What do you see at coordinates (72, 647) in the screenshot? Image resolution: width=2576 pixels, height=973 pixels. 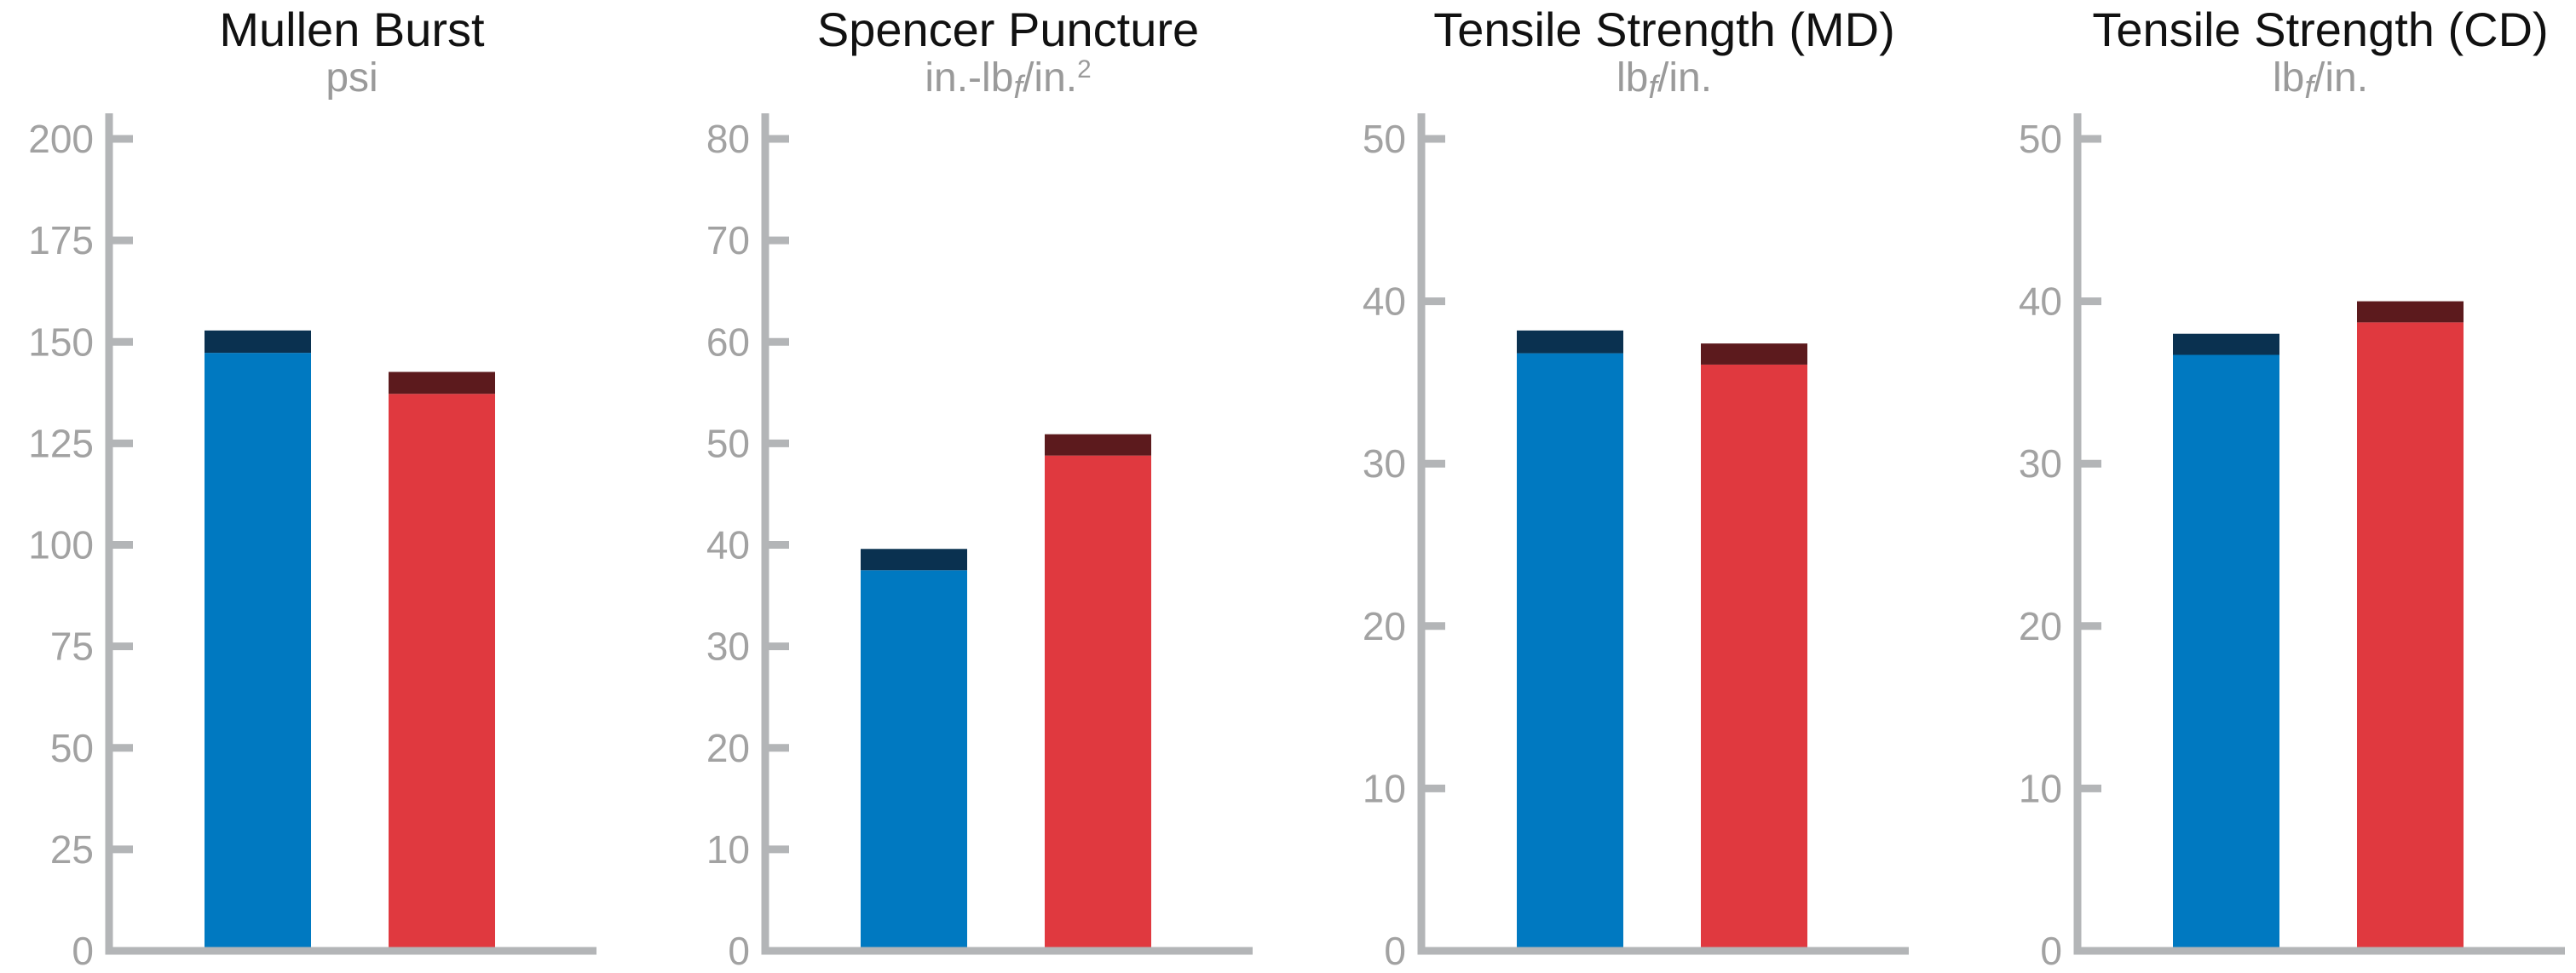 I see `y-tick-label: 75` at bounding box center [72, 647].